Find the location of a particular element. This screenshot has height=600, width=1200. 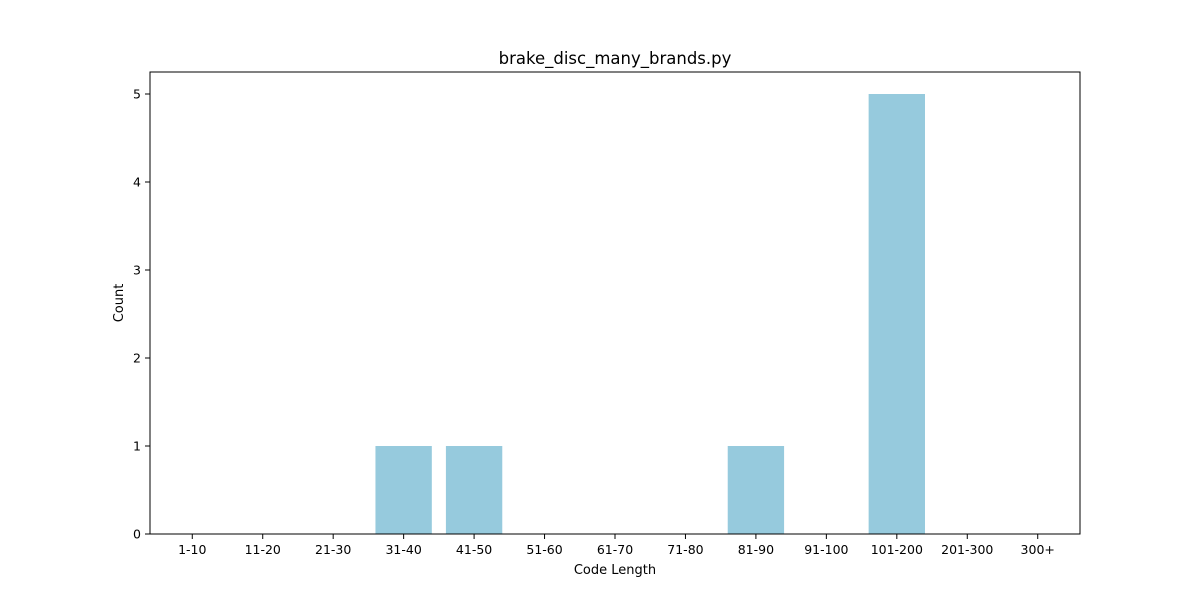

y-tick-label: 5 is located at coordinates (137, 94).